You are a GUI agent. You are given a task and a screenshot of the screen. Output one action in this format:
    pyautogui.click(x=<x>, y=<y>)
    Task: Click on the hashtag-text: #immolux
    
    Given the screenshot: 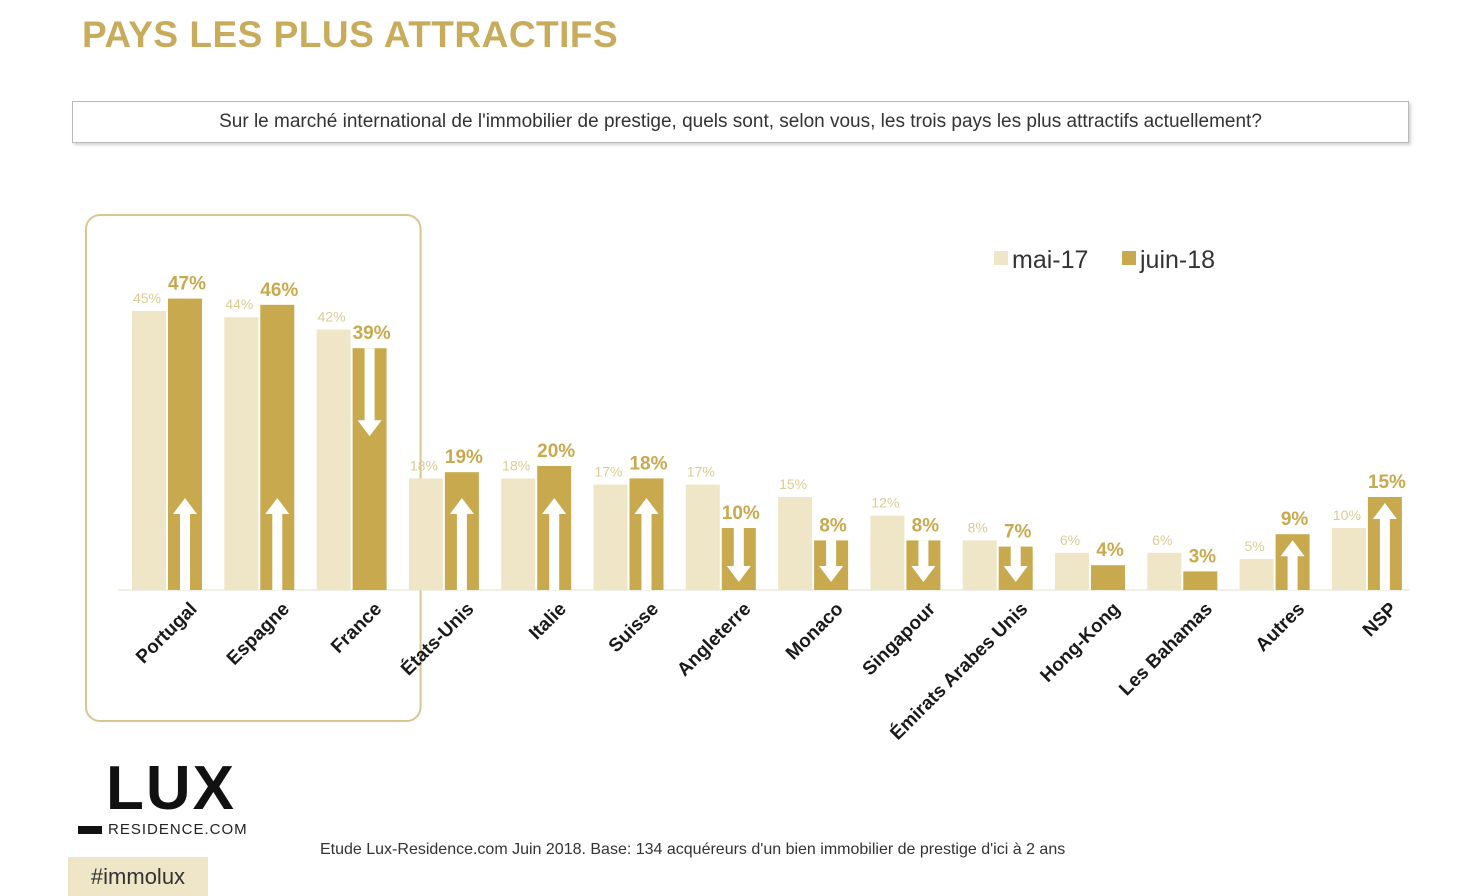 What is the action you would take?
    pyautogui.click(x=138, y=876)
    